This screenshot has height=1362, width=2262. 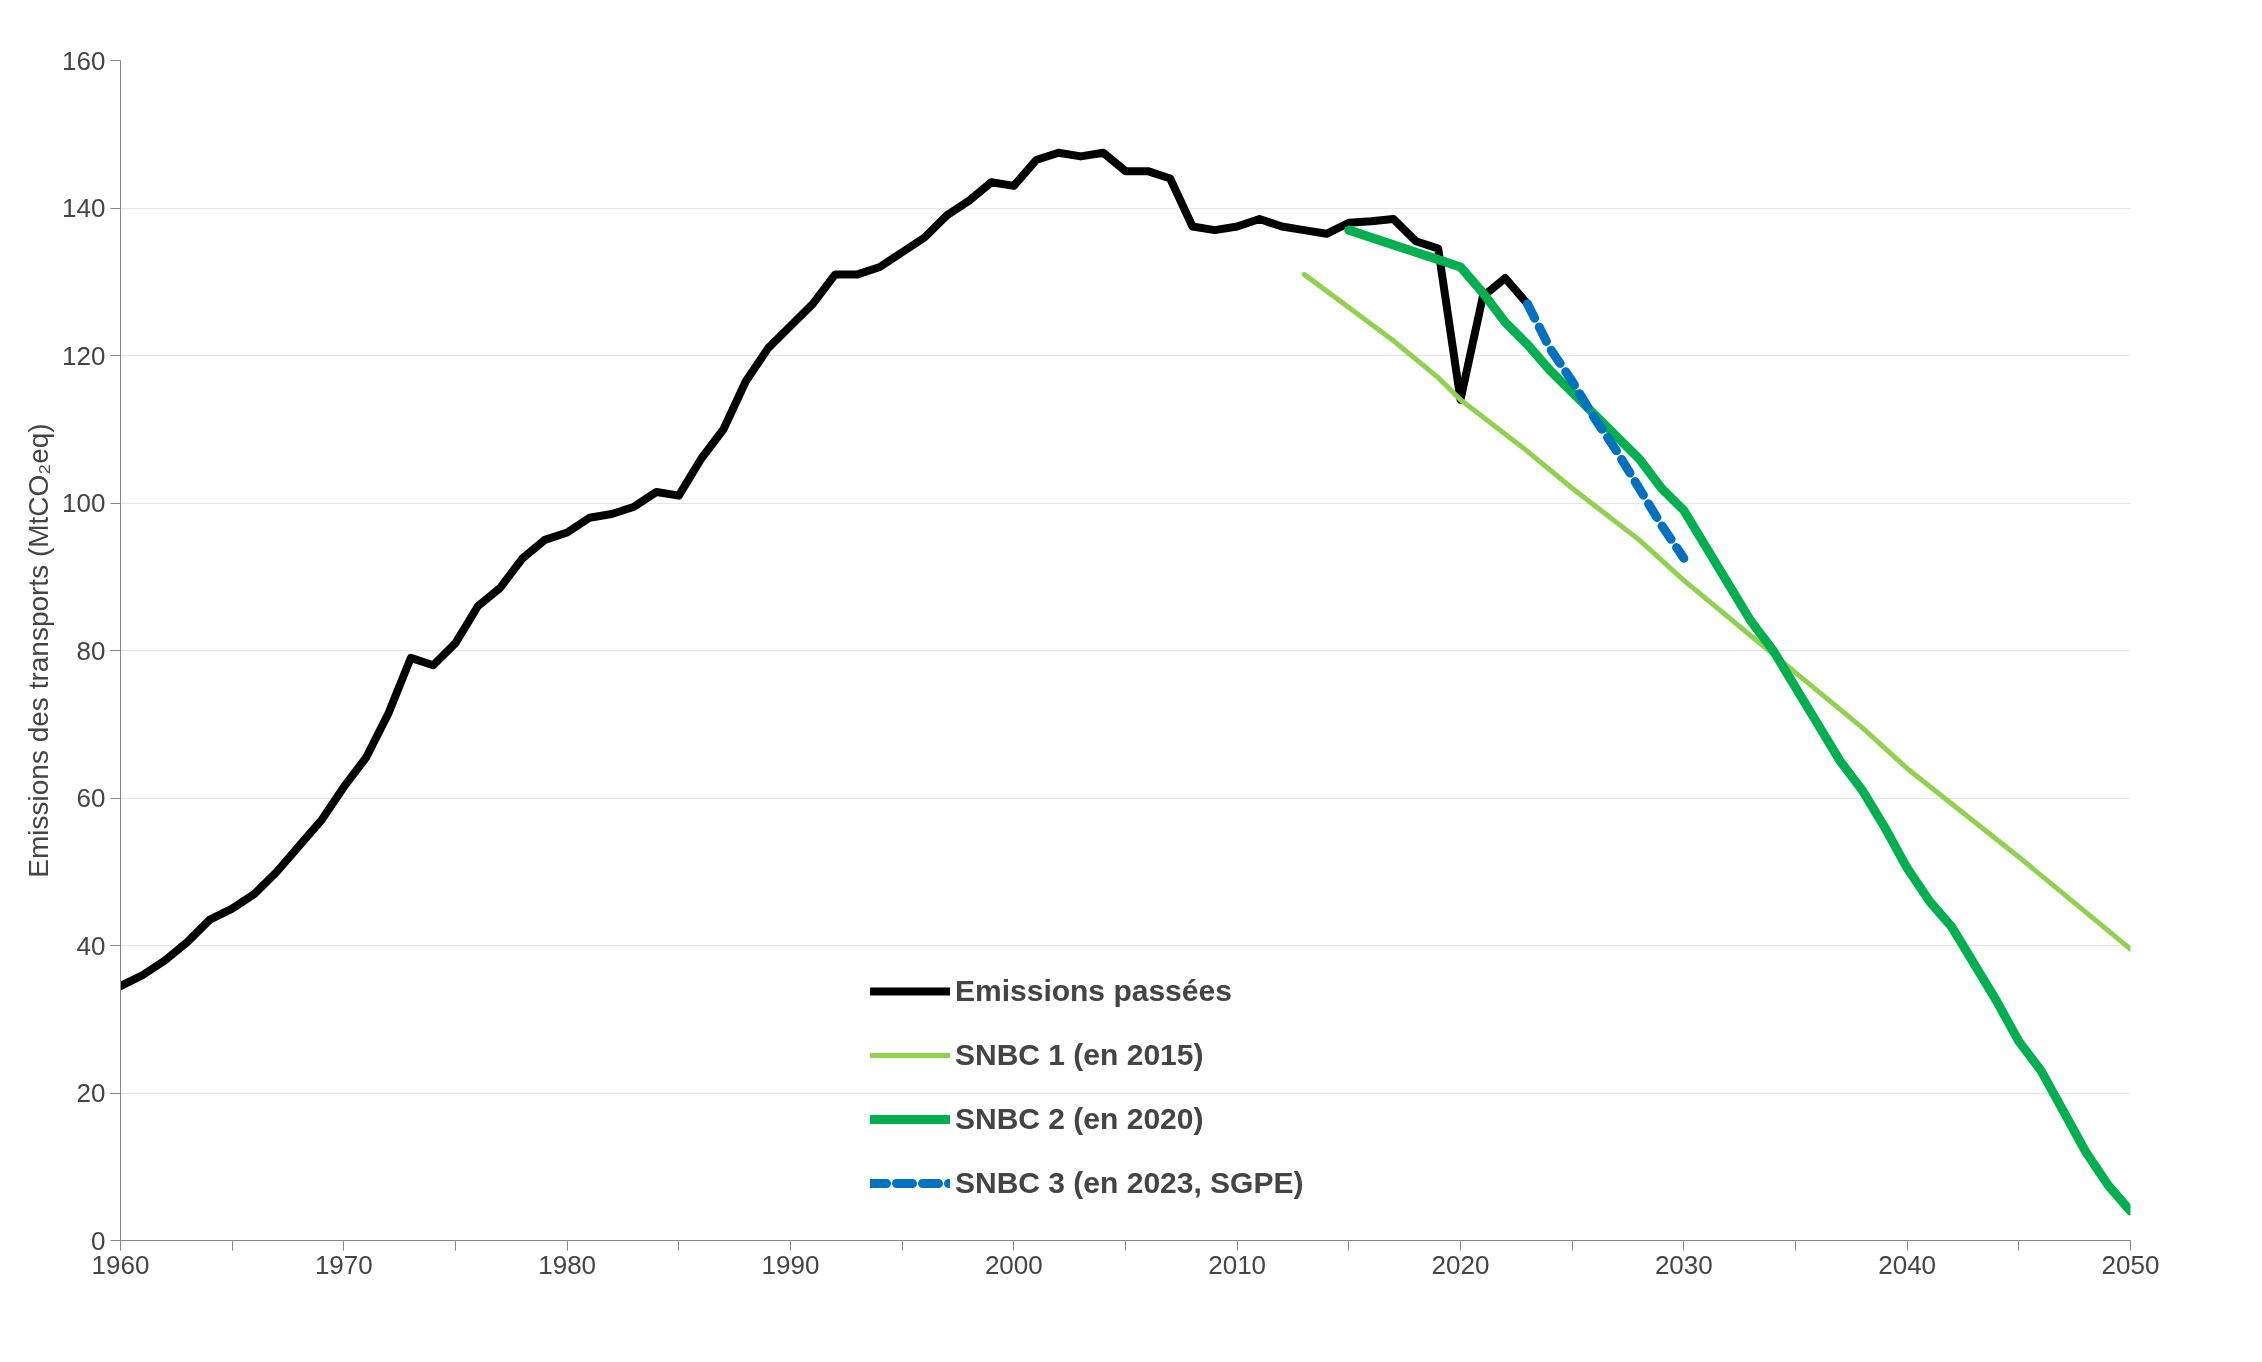 What do you see at coordinates (84, 208) in the screenshot?
I see `y-tick-label: 140` at bounding box center [84, 208].